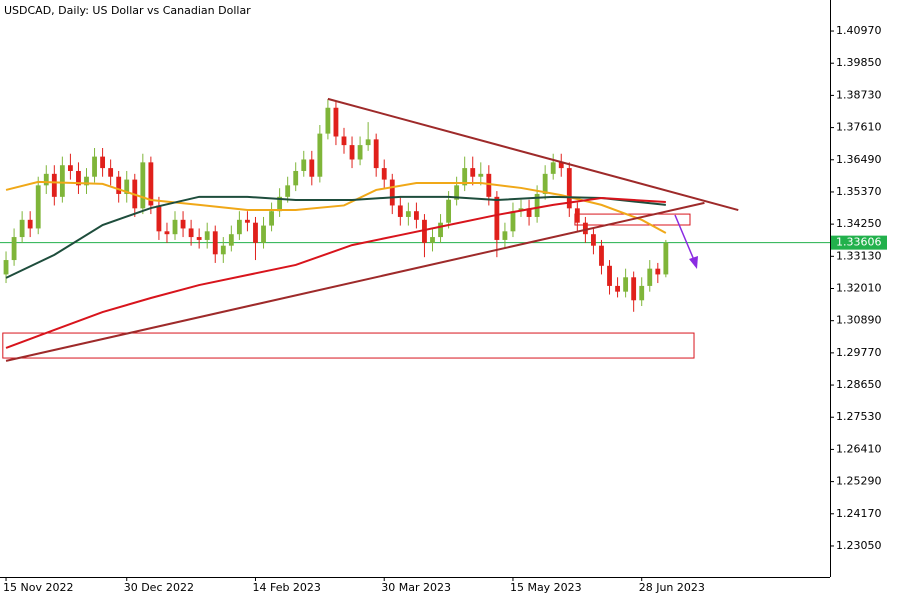  What do you see at coordinates (859, 448) in the screenshot?
I see `y-tick-label: 1.26410` at bounding box center [859, 448].